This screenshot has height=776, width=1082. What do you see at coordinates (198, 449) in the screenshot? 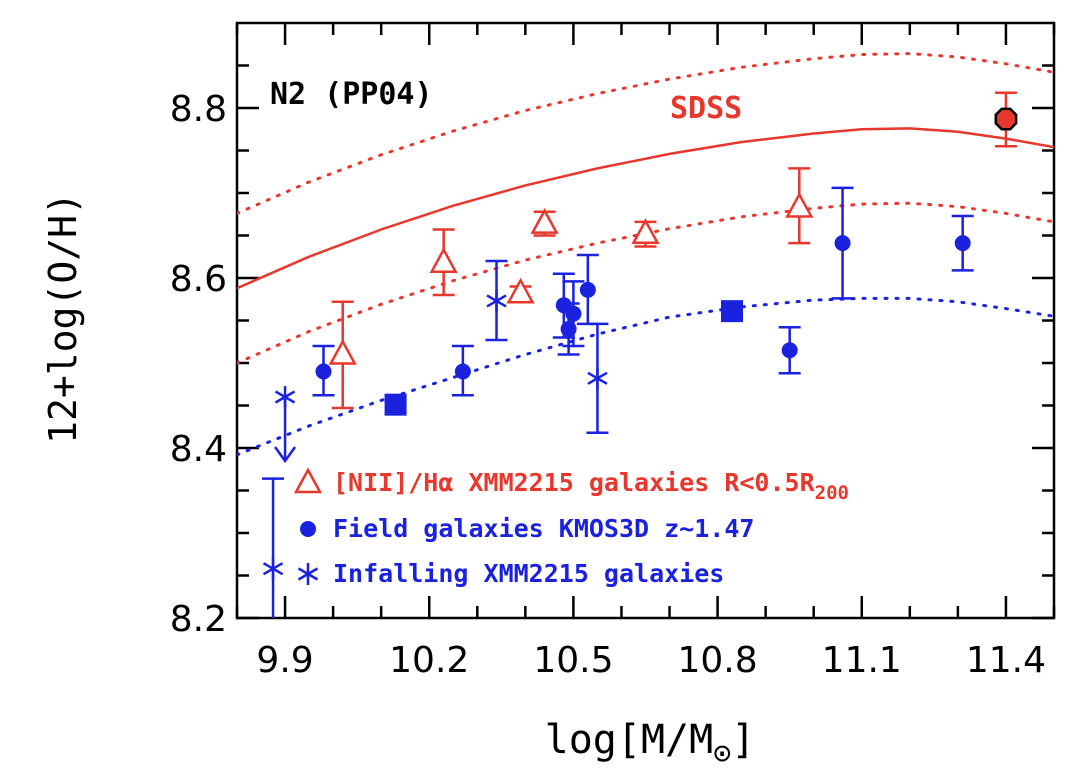
I see `y-tick-label: 8.4` at bounding box center [198, 449].